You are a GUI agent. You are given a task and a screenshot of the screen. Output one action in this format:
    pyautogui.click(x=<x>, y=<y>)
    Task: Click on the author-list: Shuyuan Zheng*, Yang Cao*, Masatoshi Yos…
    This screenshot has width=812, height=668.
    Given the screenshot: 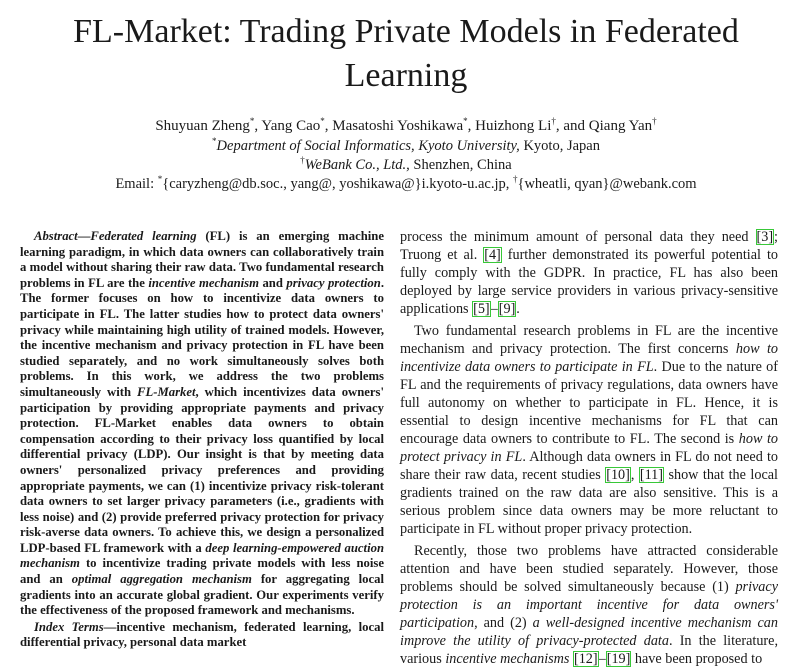 What is the action you would take?
    pyautogui.click(x=406, y=125)
    